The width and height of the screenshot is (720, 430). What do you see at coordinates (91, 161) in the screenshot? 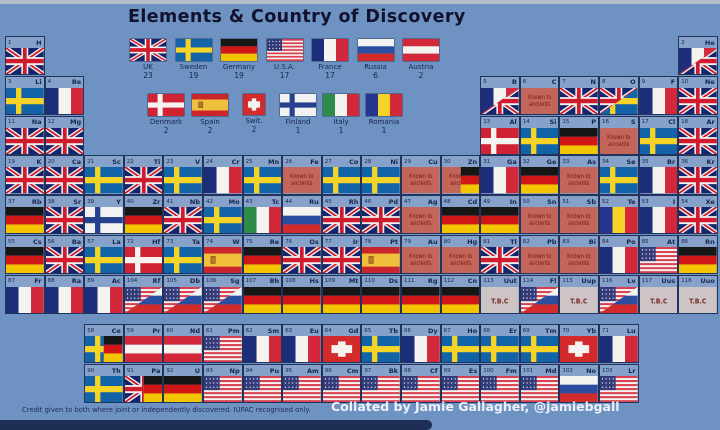
I see `atomic-number: 21` at bounding box center [91, 161].